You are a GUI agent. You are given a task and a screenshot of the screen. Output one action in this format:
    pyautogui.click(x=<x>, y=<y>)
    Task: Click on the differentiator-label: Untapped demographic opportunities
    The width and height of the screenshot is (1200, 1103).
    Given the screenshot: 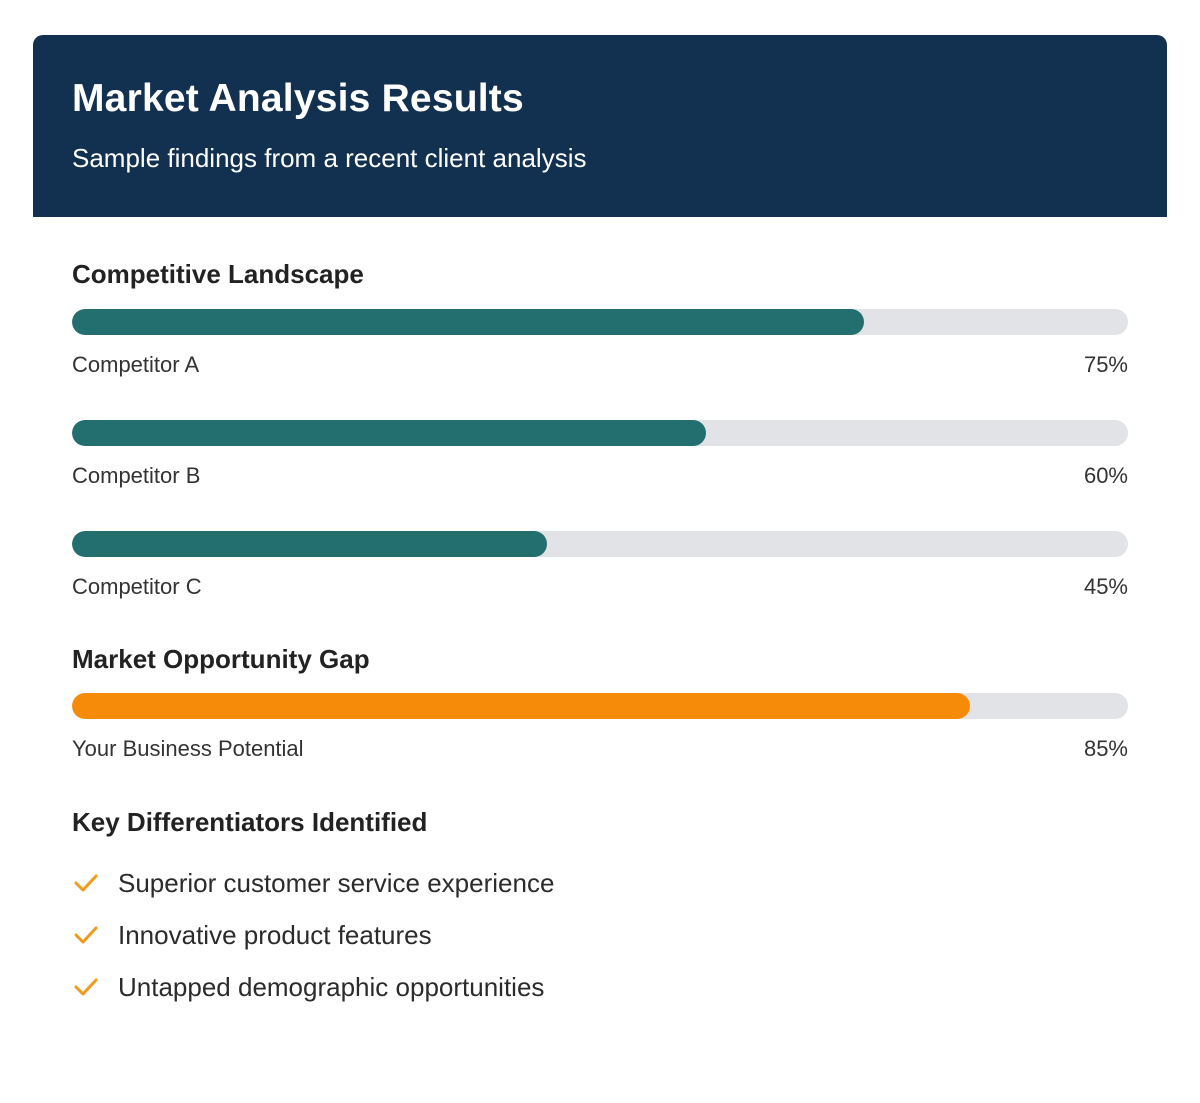 What is the action you would take?
    pyautogui.click(x=331, y=986)
    